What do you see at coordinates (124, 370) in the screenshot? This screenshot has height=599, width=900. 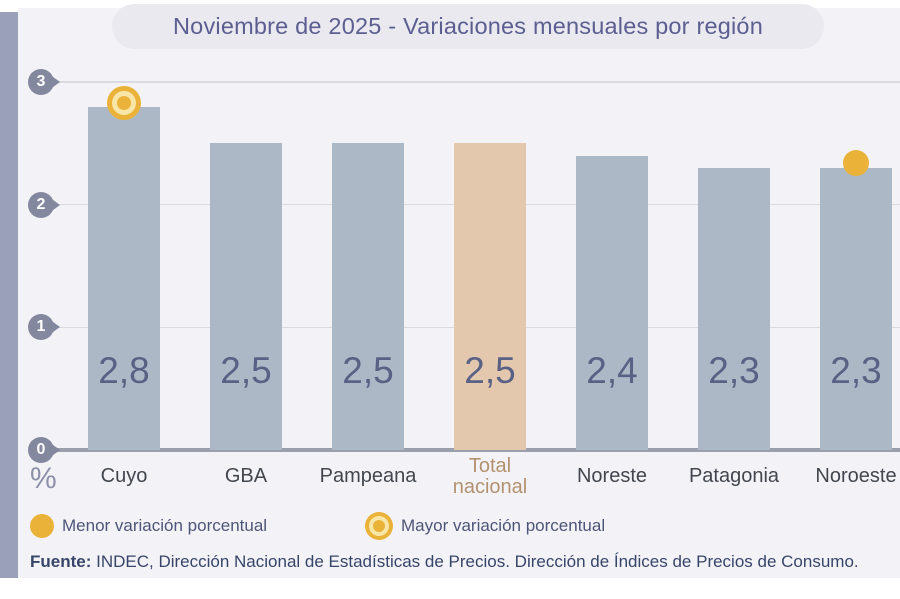 I see `bar-value-label: 2,8` at bounding box center [124, 370].